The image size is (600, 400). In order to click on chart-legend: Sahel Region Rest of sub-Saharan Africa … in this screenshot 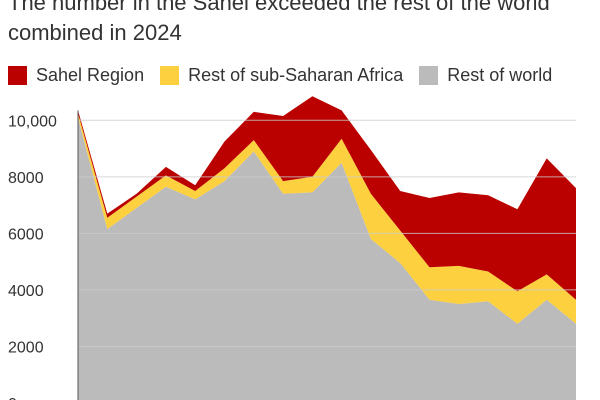, I will do `click(288, 75)`.